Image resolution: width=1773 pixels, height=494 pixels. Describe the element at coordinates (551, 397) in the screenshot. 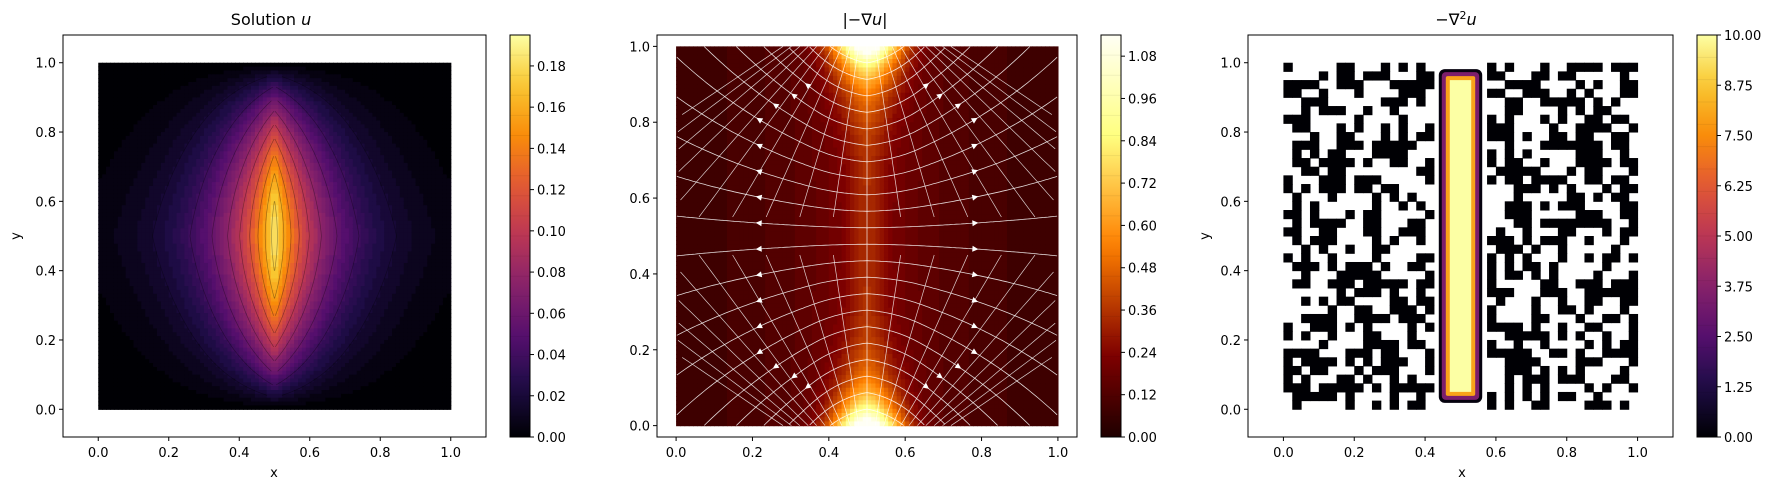

I see `colorbar-tick-label: 0.02` at that location.